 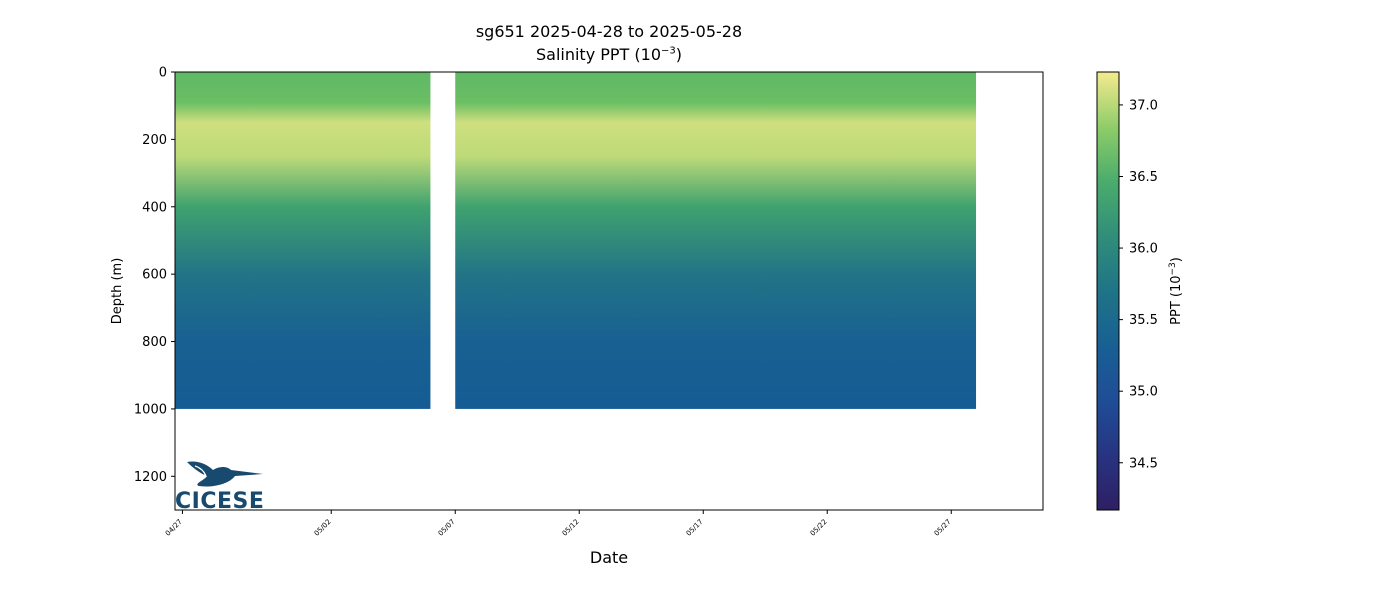 What do you see at coordinates (1143, 392) in the screenshot?
I see `colorbar-tick-label: 35.0` at bounding box center [1143, 392].